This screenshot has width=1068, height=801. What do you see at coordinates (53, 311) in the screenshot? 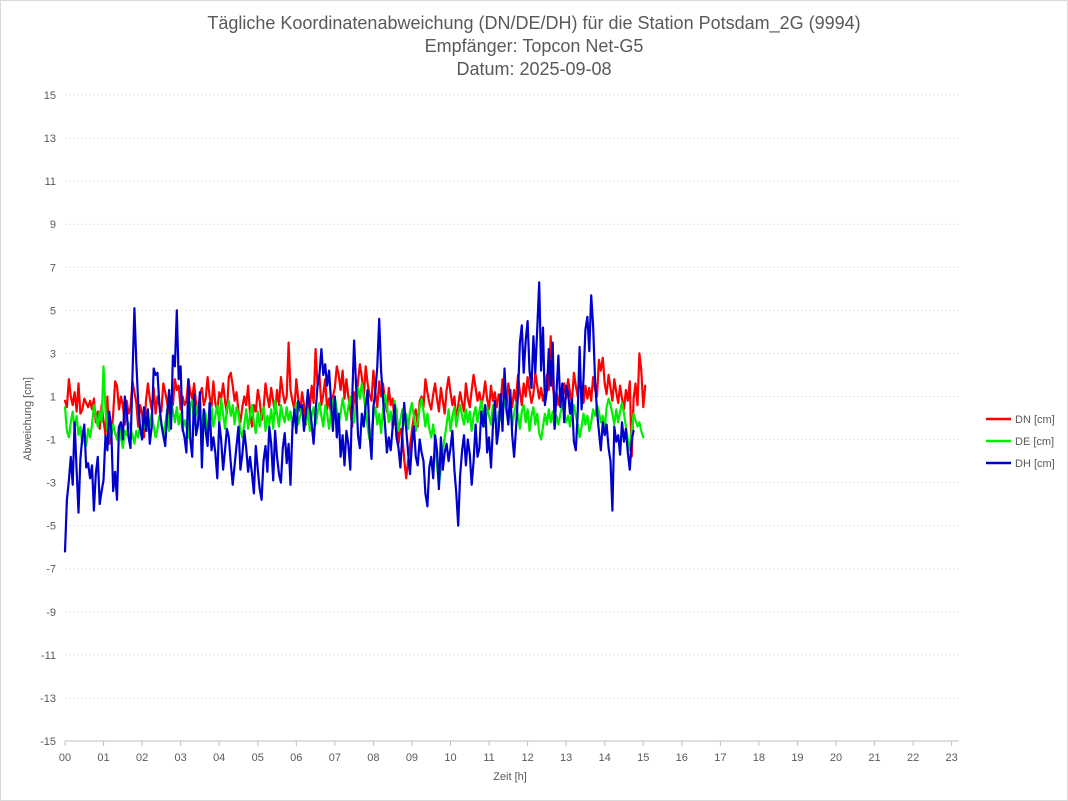
I see `y-tick-label: 5` at bounding box center [53, 311].